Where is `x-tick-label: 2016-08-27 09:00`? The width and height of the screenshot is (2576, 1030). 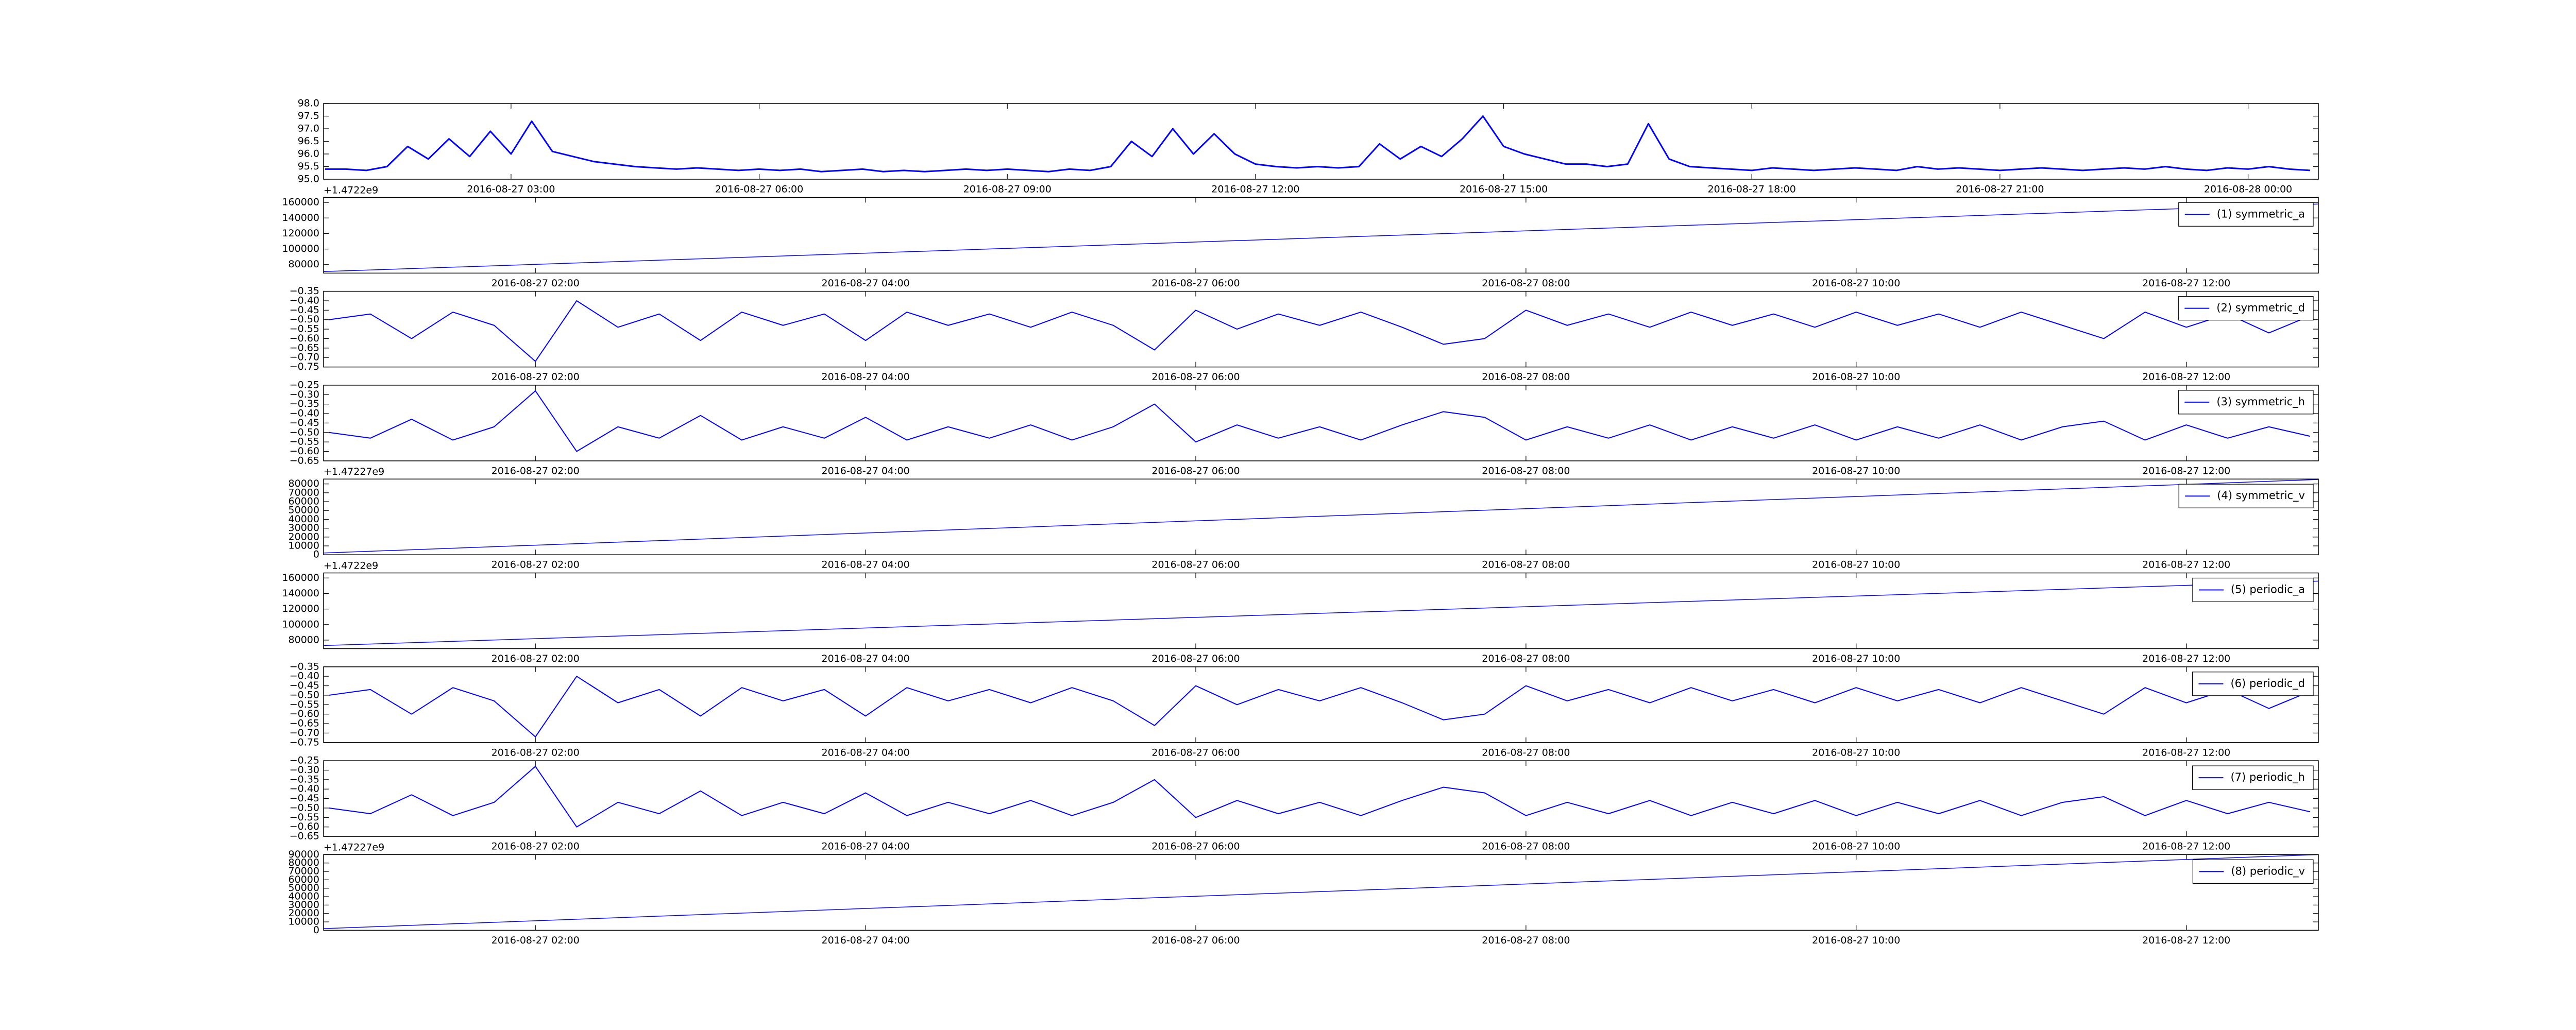
x-tick-label: 2016-08-27 09:00 is located at coordinates (1007, 189).